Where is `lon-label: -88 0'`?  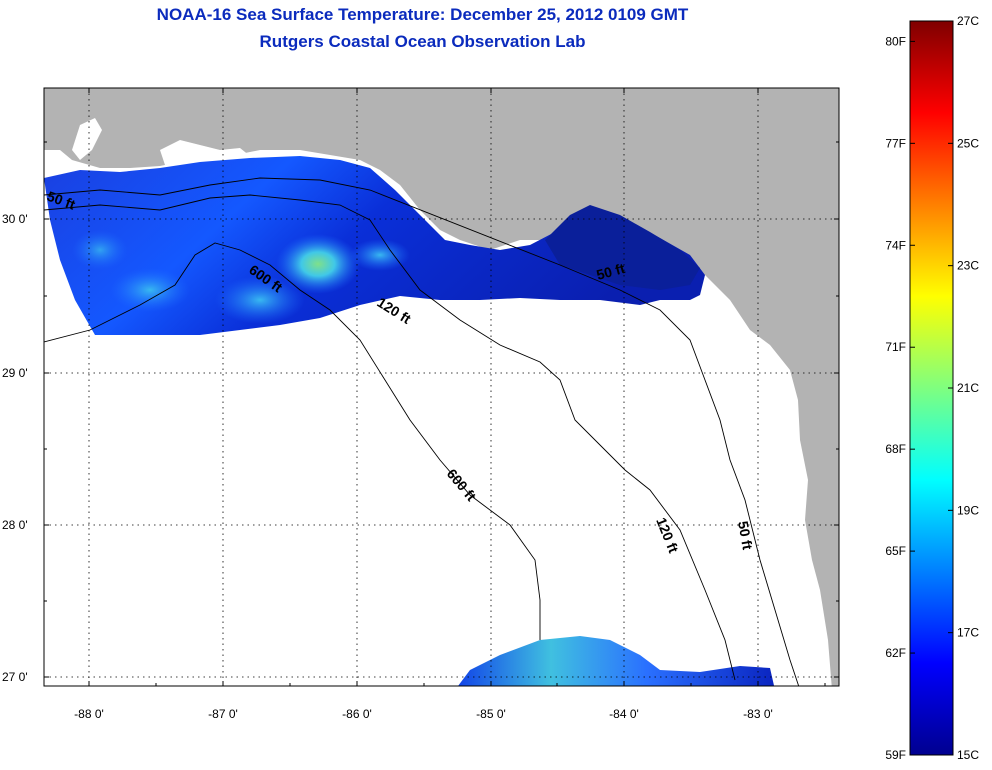 lon-label: -88 0' is located at coordinates (89, 714).